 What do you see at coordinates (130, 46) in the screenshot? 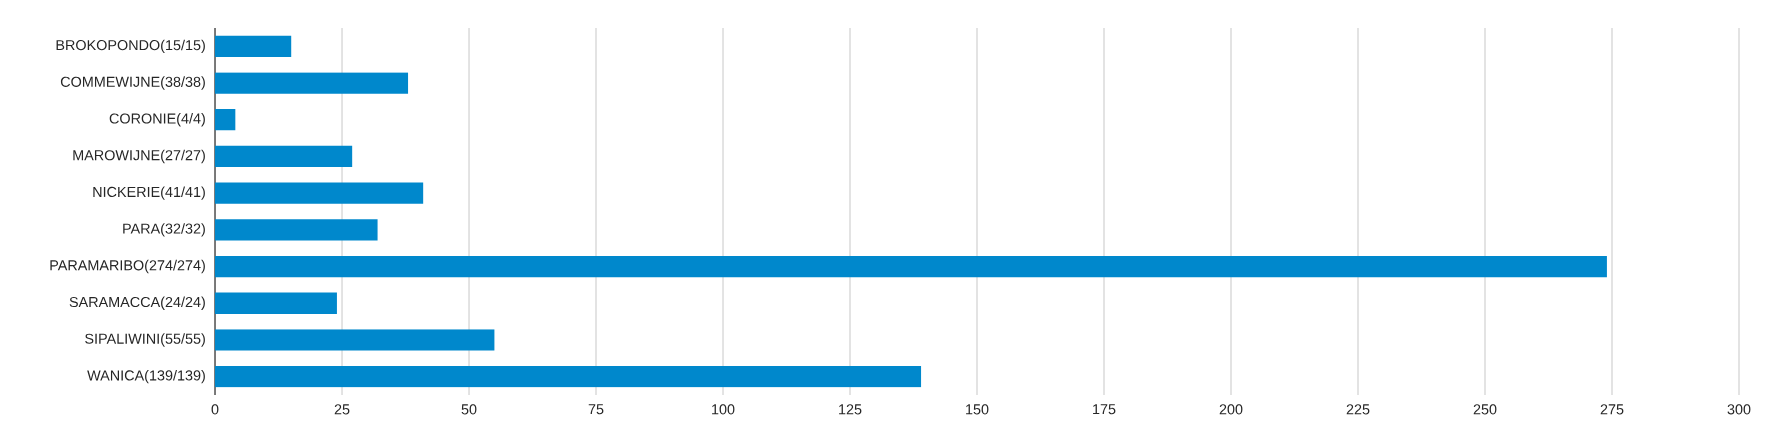
I see `y-tick-label: BROKOPONDO(15/15)` at bounding box center [130, 46].